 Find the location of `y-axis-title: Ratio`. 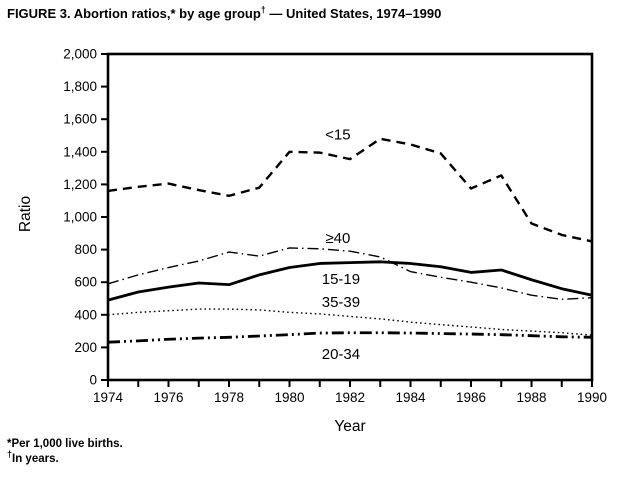

y-axis-title: Ratio is located at coordinates (25, 214).